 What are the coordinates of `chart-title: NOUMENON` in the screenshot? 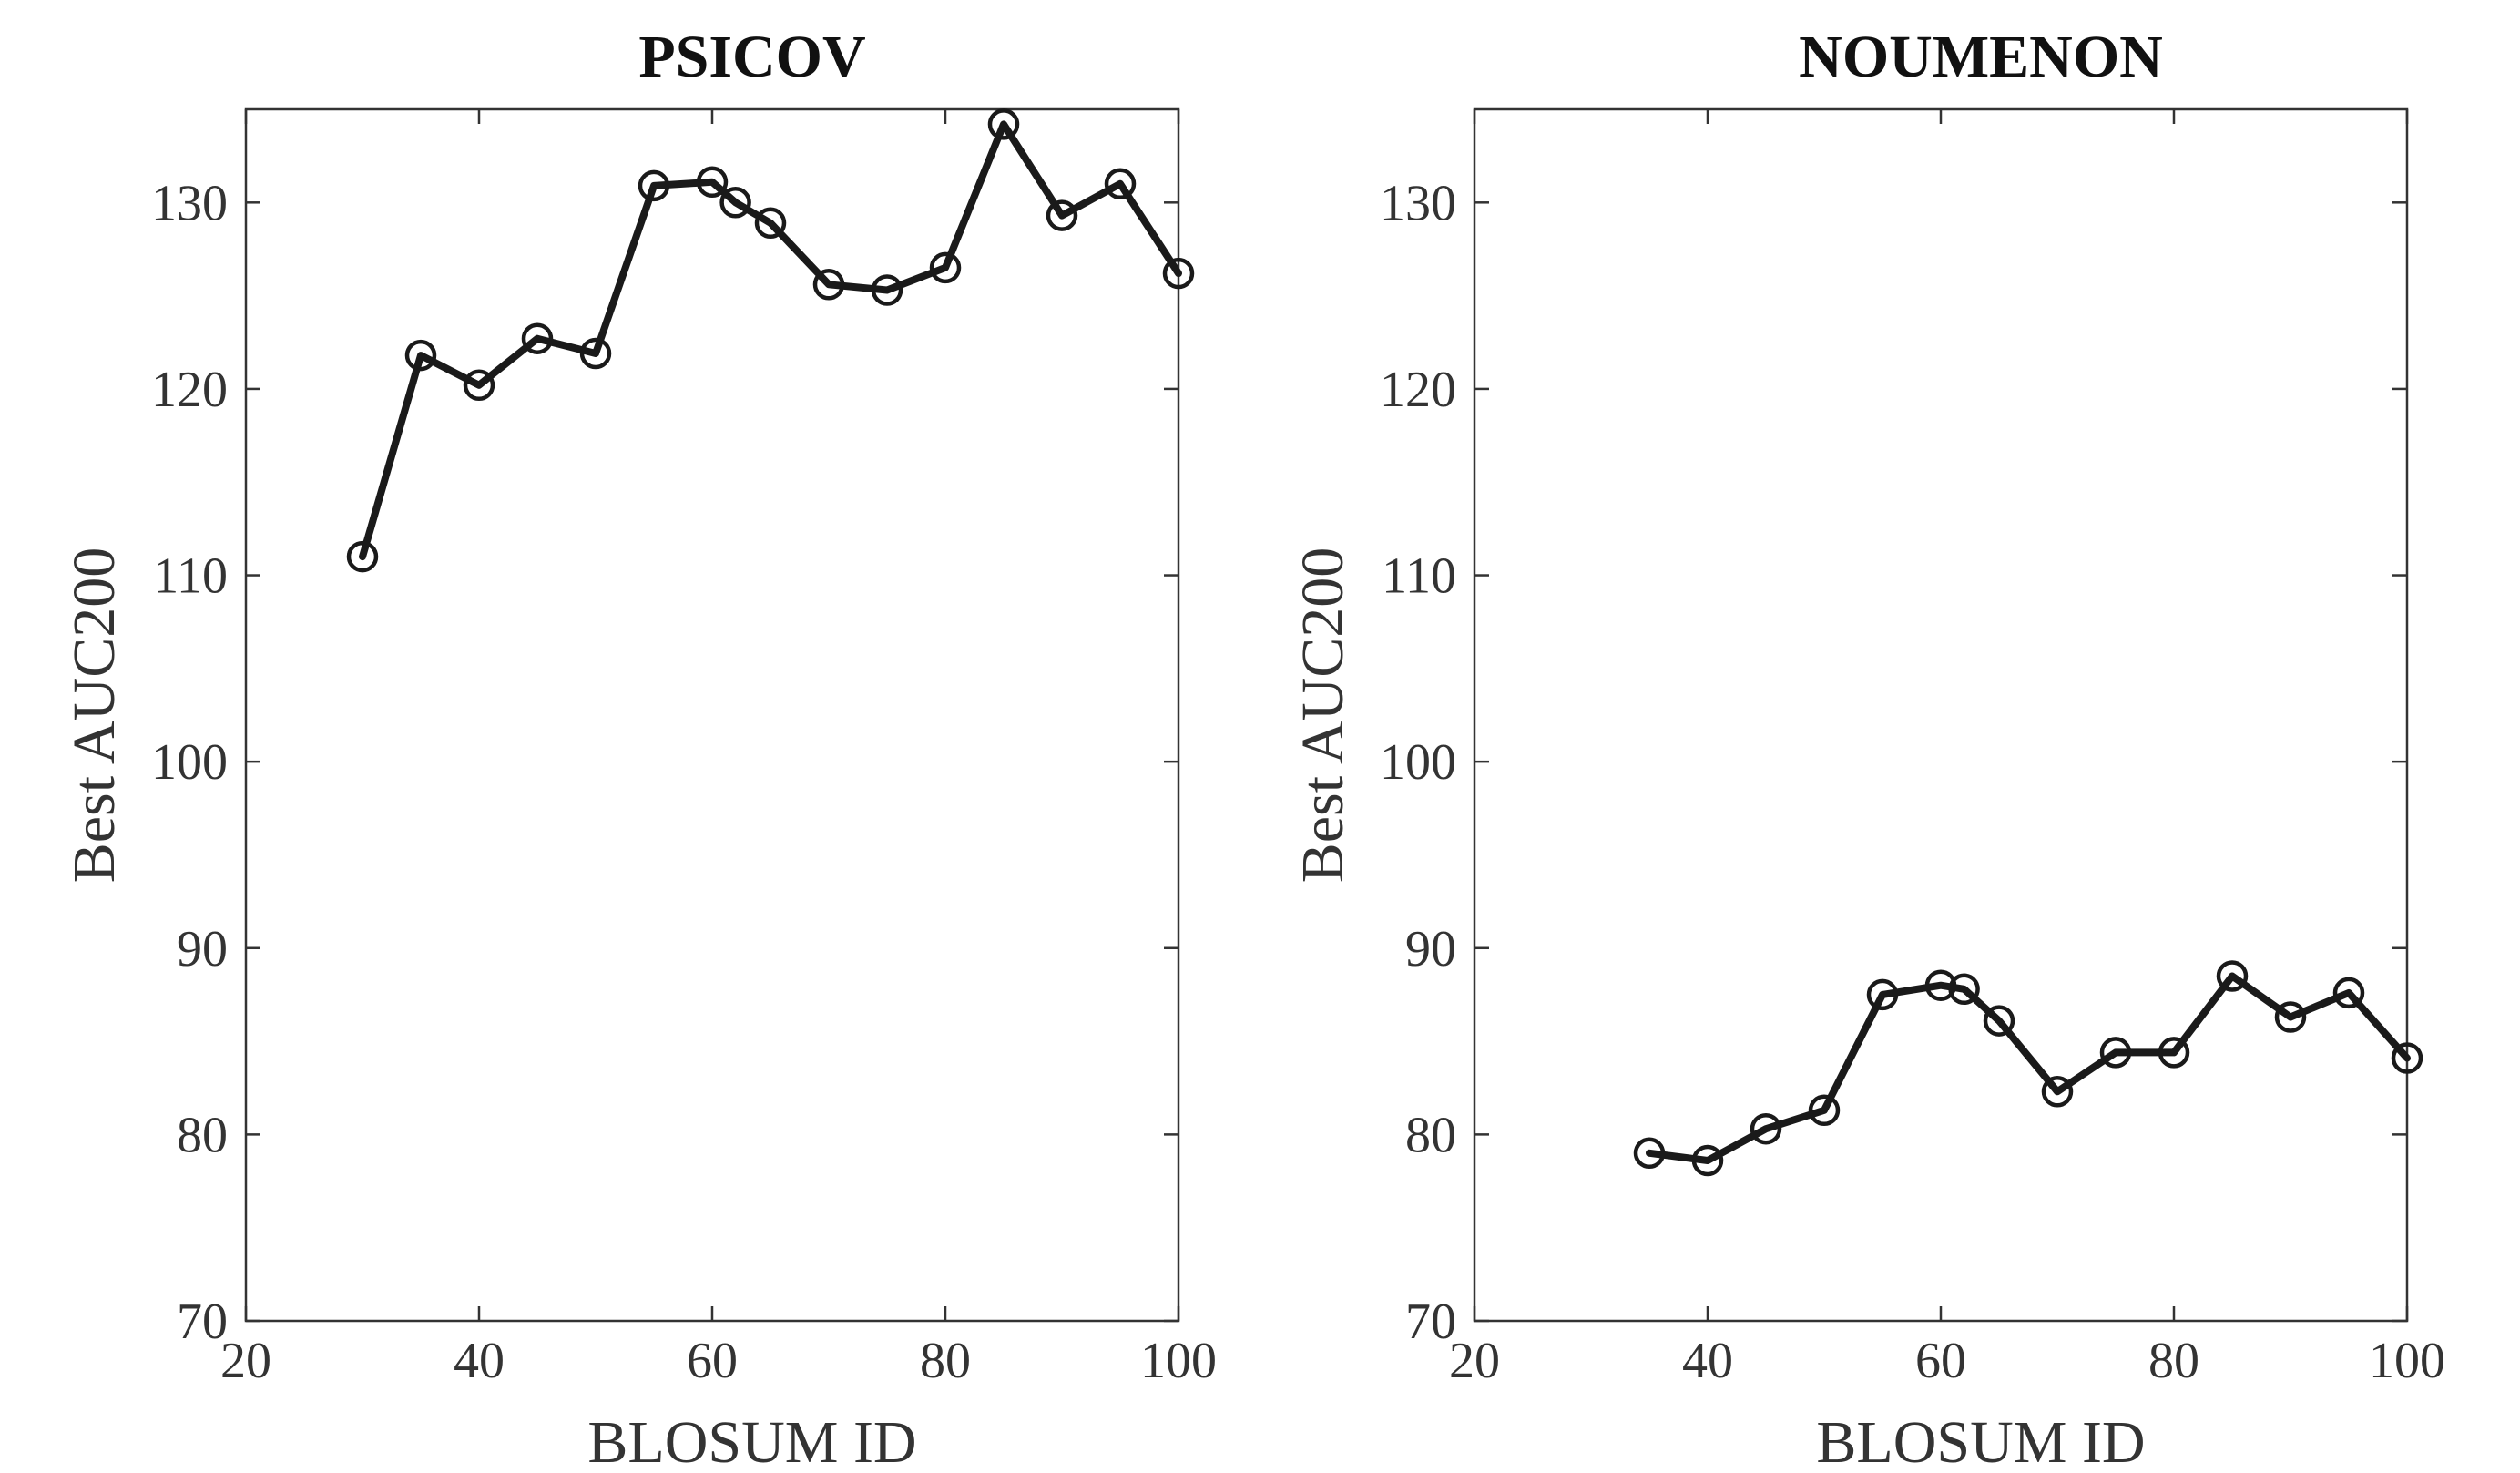 It's located at (1981, 57).